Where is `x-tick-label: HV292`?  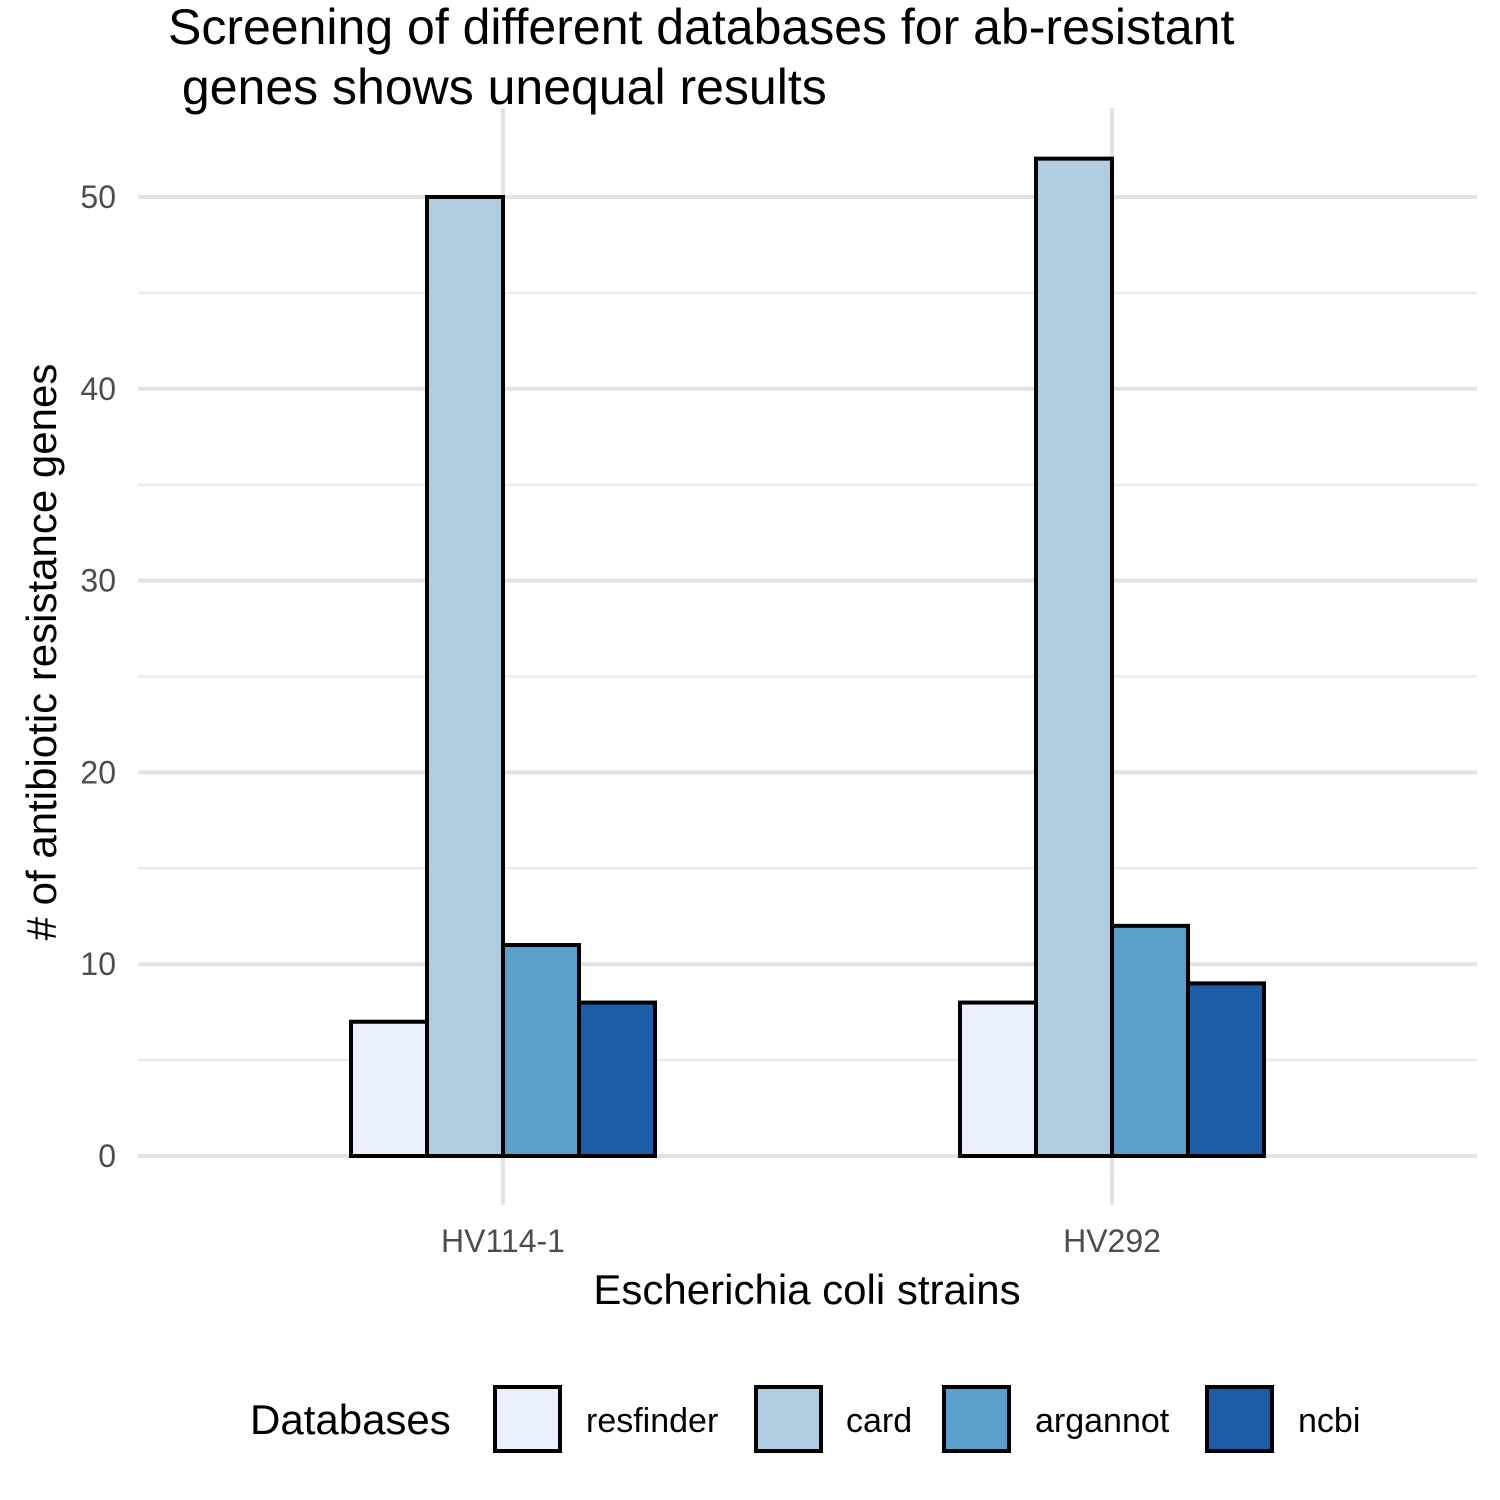
x-tick-label: HV292 is located at coordinates (1112, 1241).